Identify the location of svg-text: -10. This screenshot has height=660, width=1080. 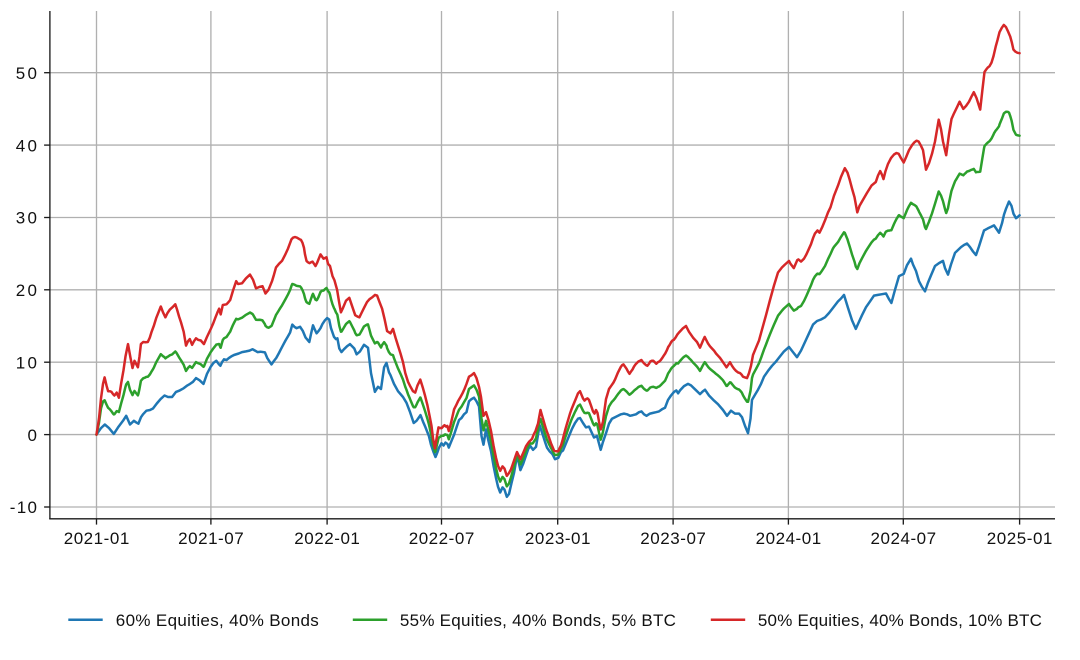
(23, 507).